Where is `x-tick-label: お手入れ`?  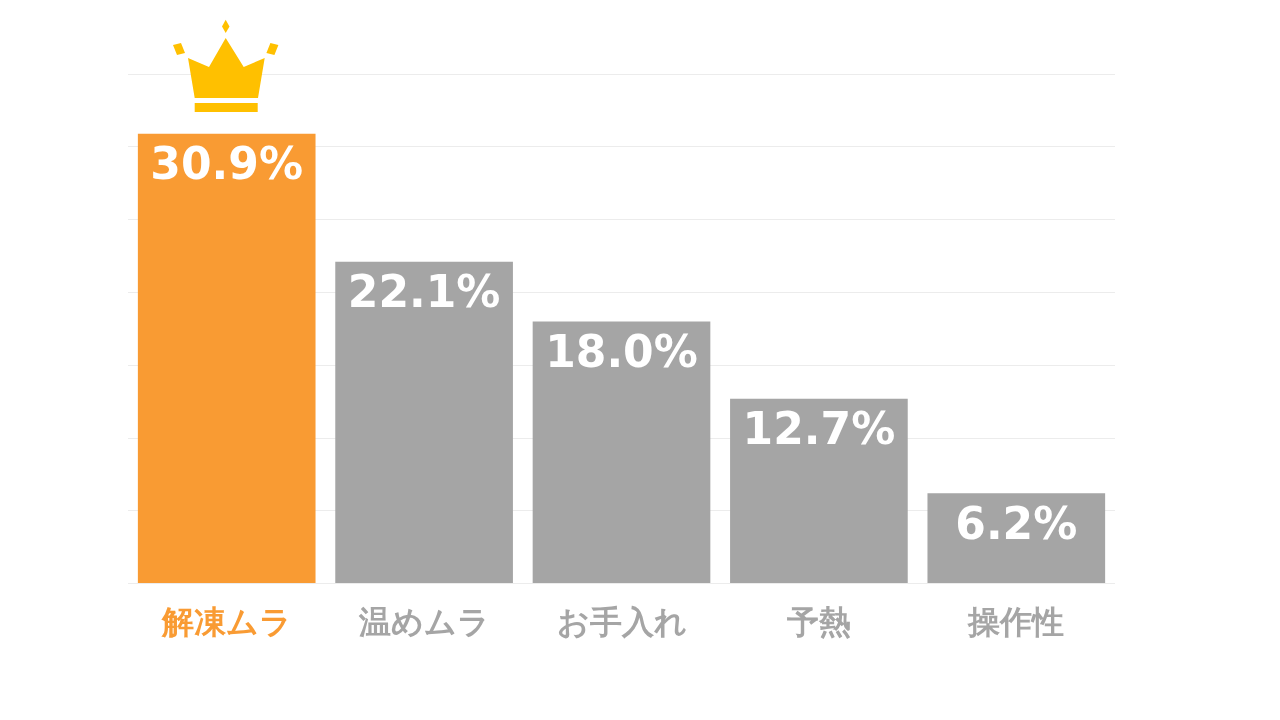
x-tick-label: お手入れ is located at coordinates (621, 622).